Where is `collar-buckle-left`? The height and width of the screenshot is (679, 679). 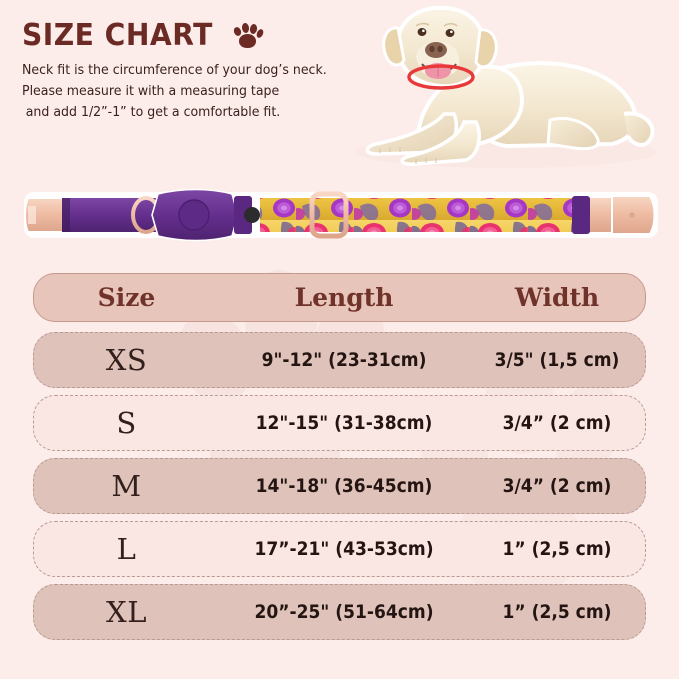
collar-buckle-left is located at coordinates (44, 215).